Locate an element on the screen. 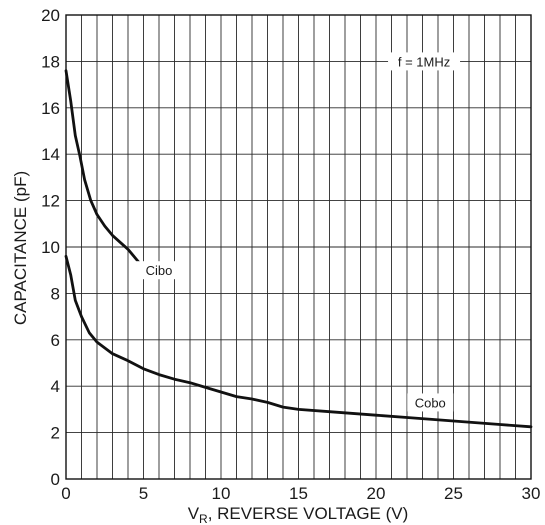  x-tick-label: 15 is located at coordinates (298, 493).